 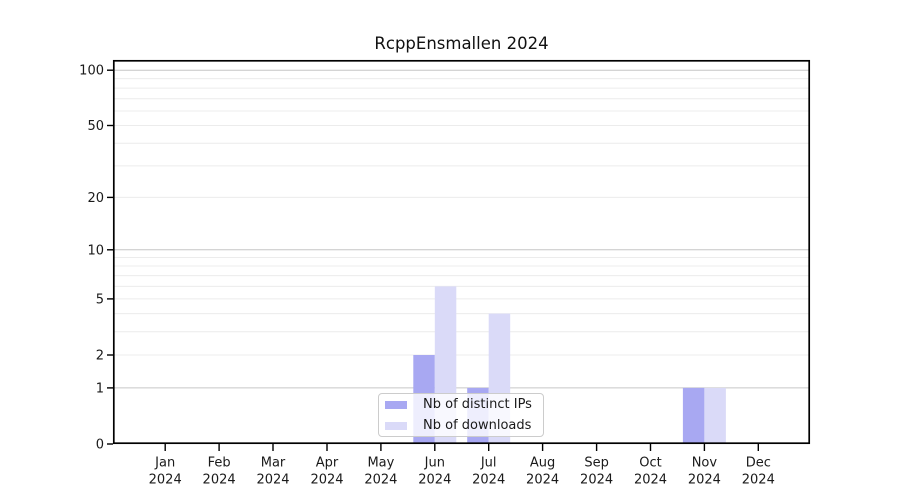 I want to click on y-tick-label: 2, so click(x=100, y=356).